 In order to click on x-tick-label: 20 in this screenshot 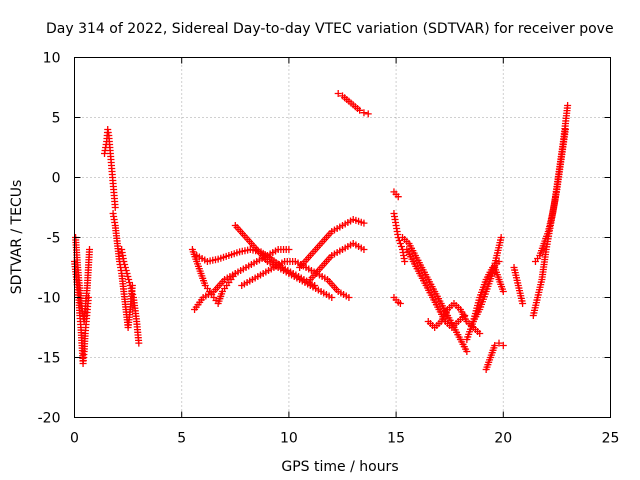, I will do `click(503, 439)`.